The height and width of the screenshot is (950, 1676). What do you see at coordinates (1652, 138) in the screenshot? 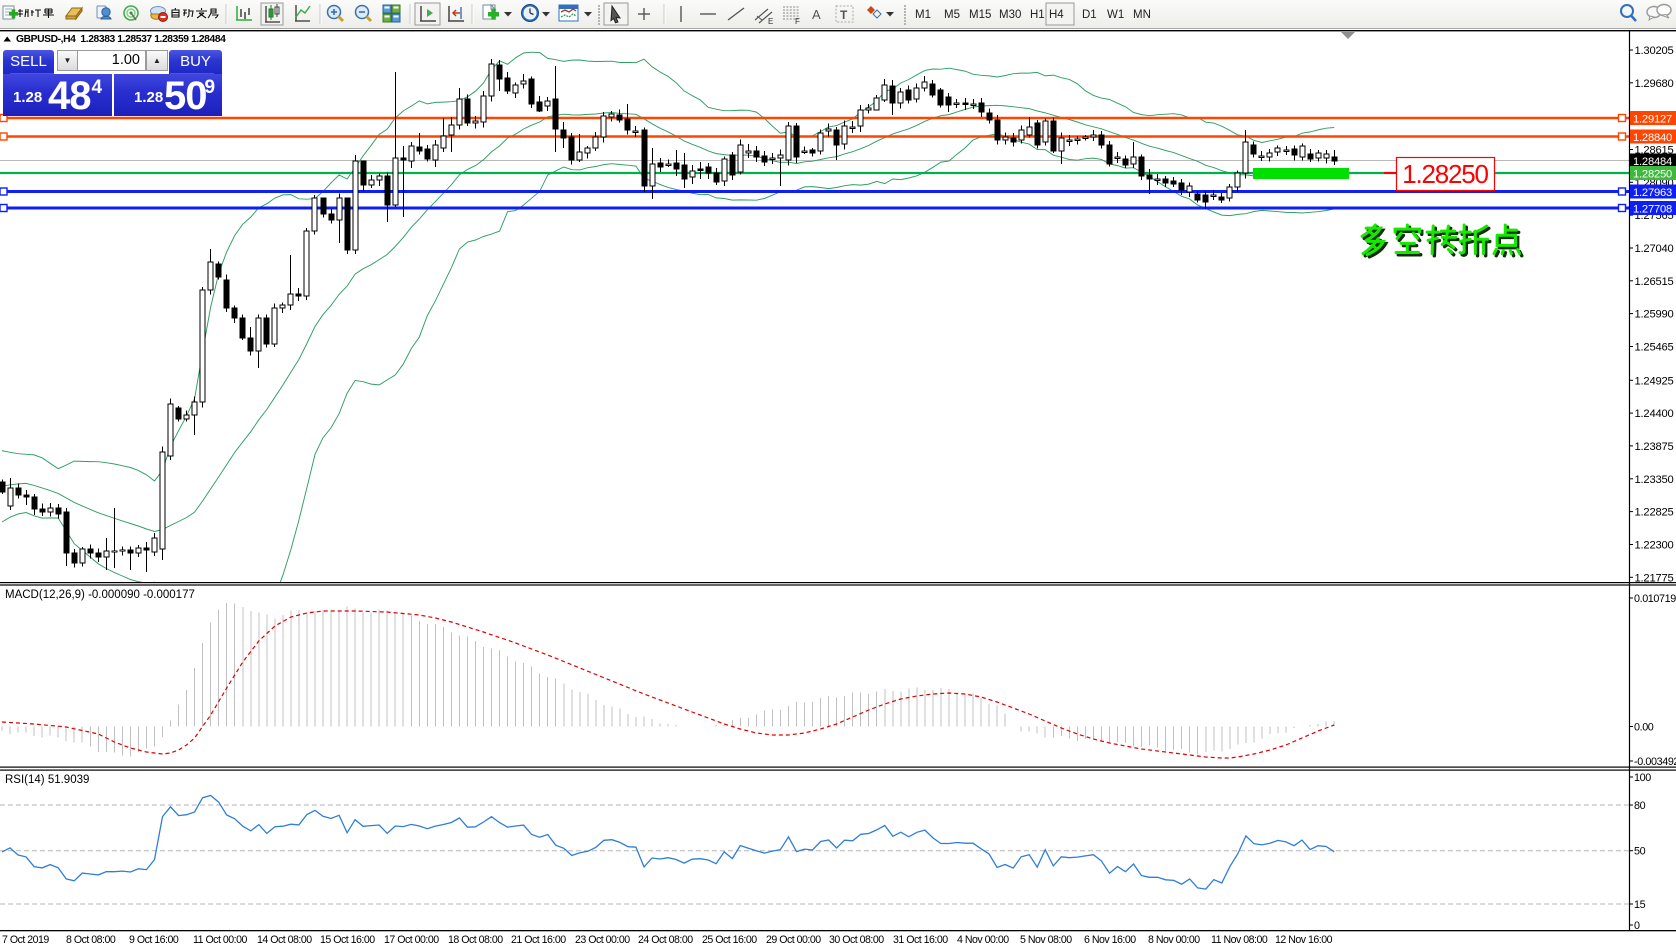
I see `svg-text: 1.28840` at bounding box center [1652, 138].